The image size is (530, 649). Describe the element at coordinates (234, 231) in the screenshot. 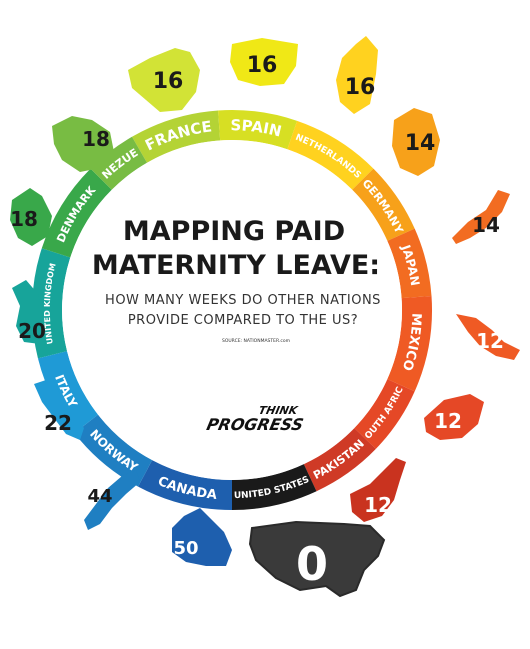

I see `title-line-1: MAPPING PAID` at that location.